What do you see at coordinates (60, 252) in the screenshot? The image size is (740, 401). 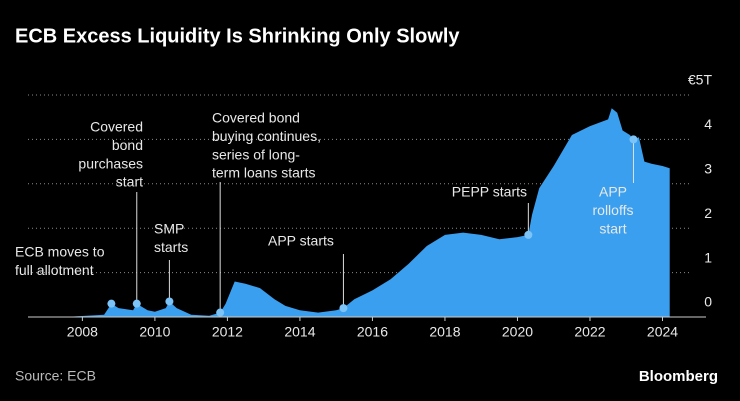 I see `annotation-text: ECB moves to` at bounding box center [60, 252].